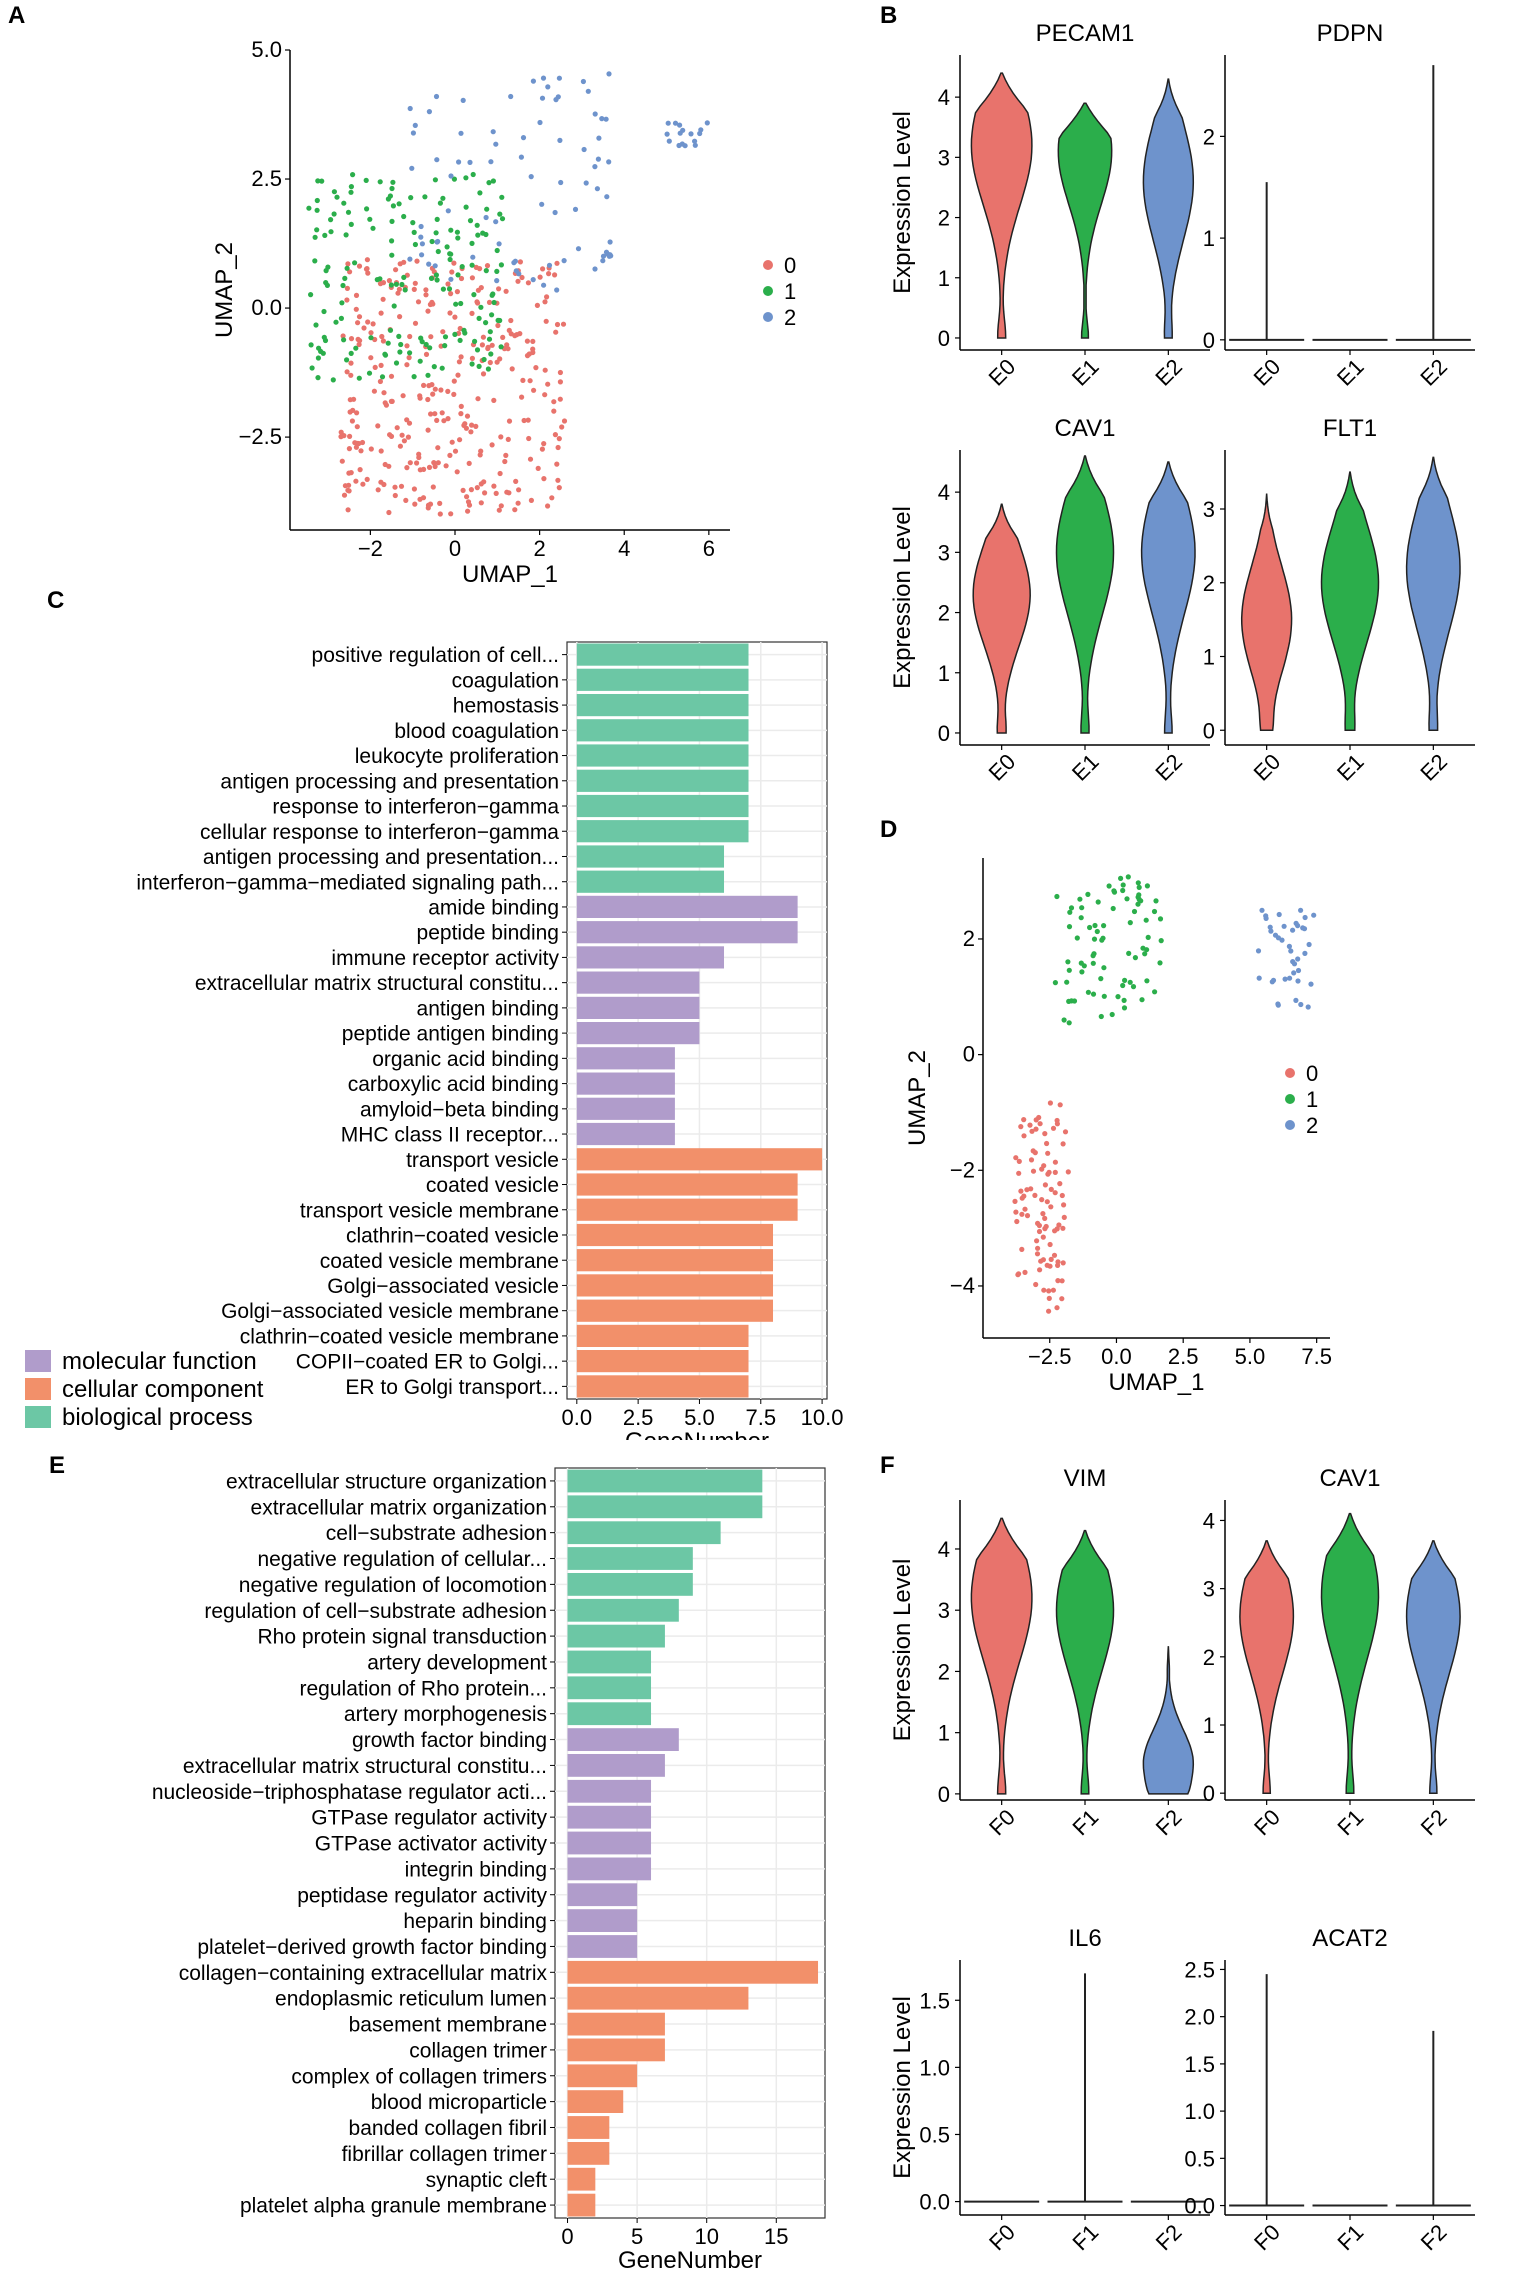 The width and height of the screenshot is (1535, 2269). What do you see at coordinates (457, 756) in the screenshot?
I see `category-label: leukocyte proliferation` at bounding box center [457, 756].